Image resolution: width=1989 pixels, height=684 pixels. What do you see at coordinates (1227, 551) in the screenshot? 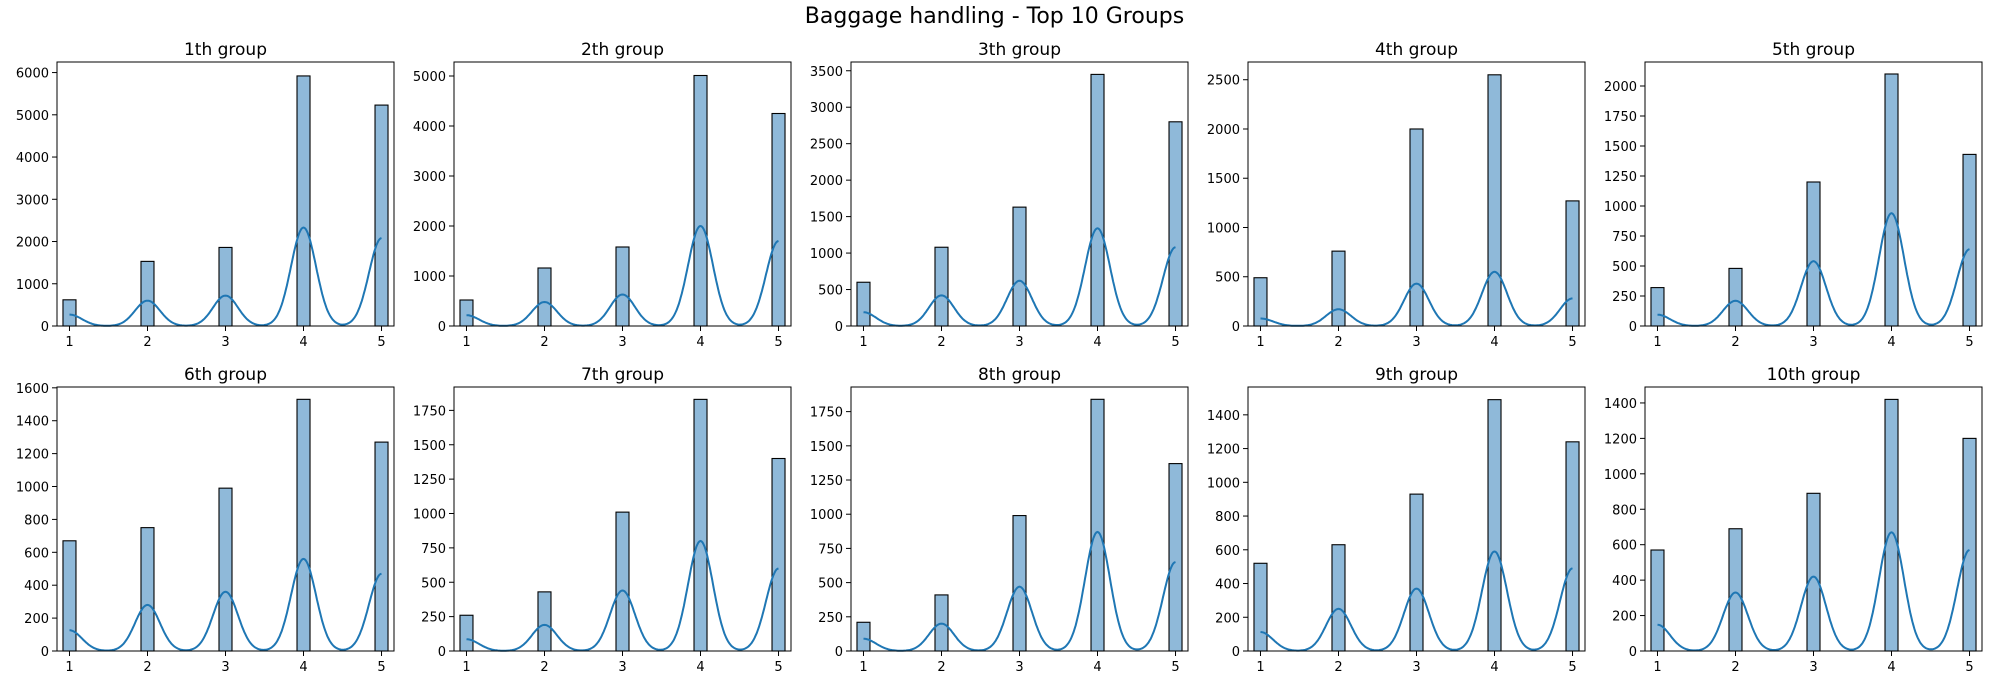
I see `y-tick-label: 600` at bounding box center [1227, 551].